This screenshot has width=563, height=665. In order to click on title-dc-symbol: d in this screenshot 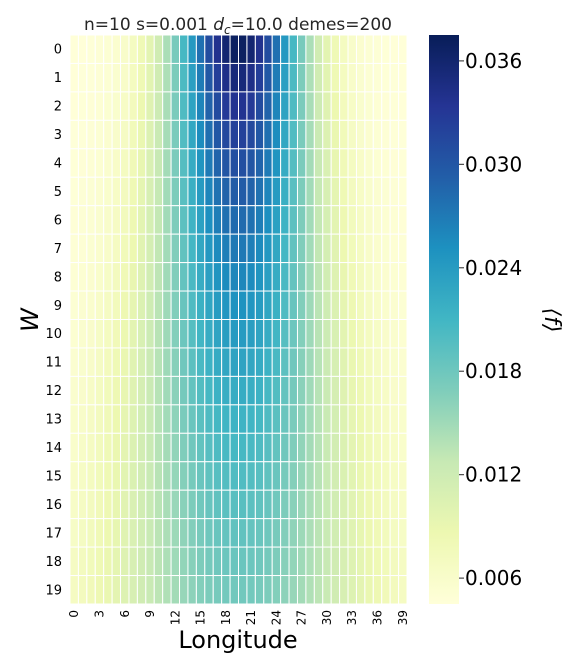, I will do `click(218, 25)`.